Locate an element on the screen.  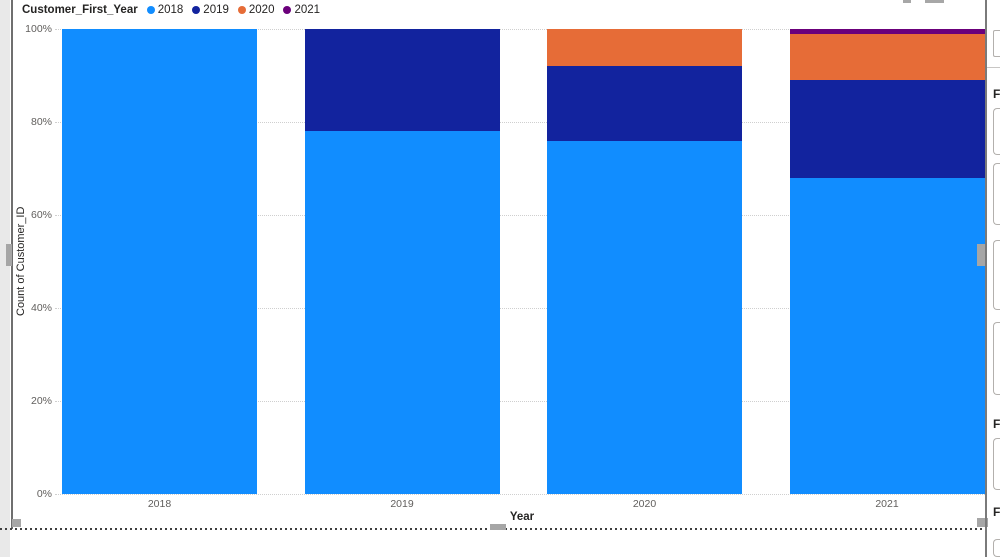
y-axis-tick-label: 20% is located at coordinates (41, 401).